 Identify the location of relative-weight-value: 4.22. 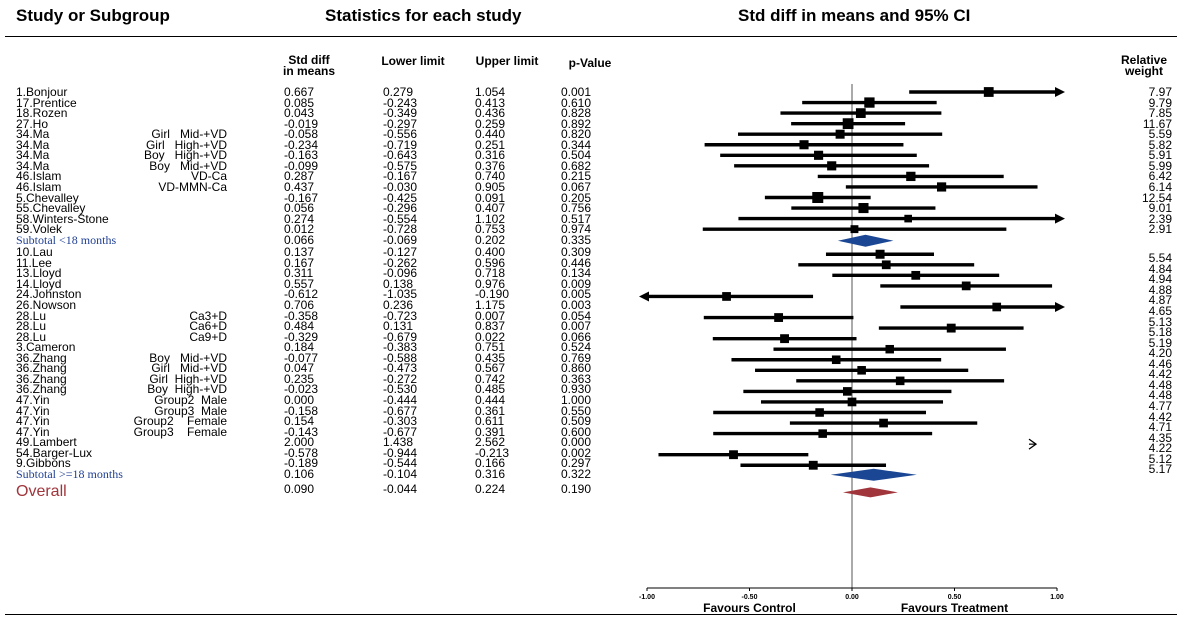
(1160, 448).